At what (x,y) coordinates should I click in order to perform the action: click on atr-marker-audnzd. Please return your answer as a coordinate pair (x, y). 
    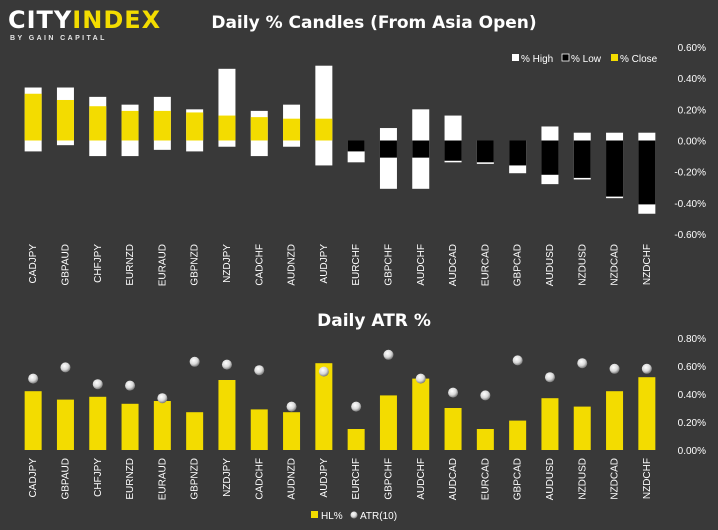
    Looking at the image, I should click on (291, 406).